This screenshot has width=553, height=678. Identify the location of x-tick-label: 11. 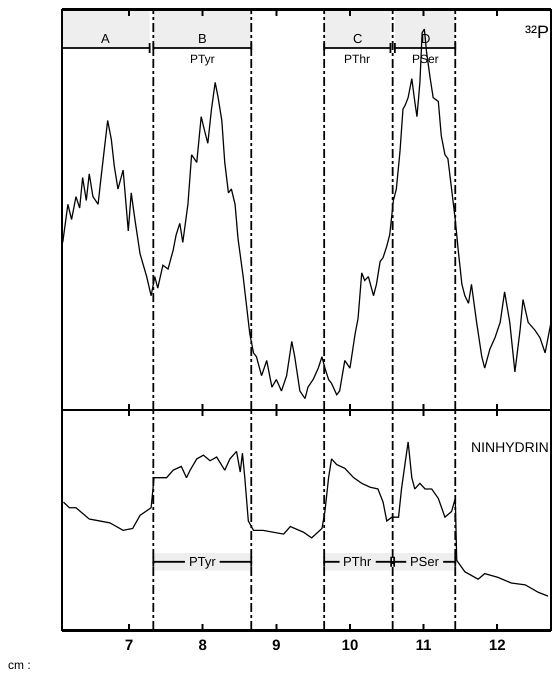
(424, 645).